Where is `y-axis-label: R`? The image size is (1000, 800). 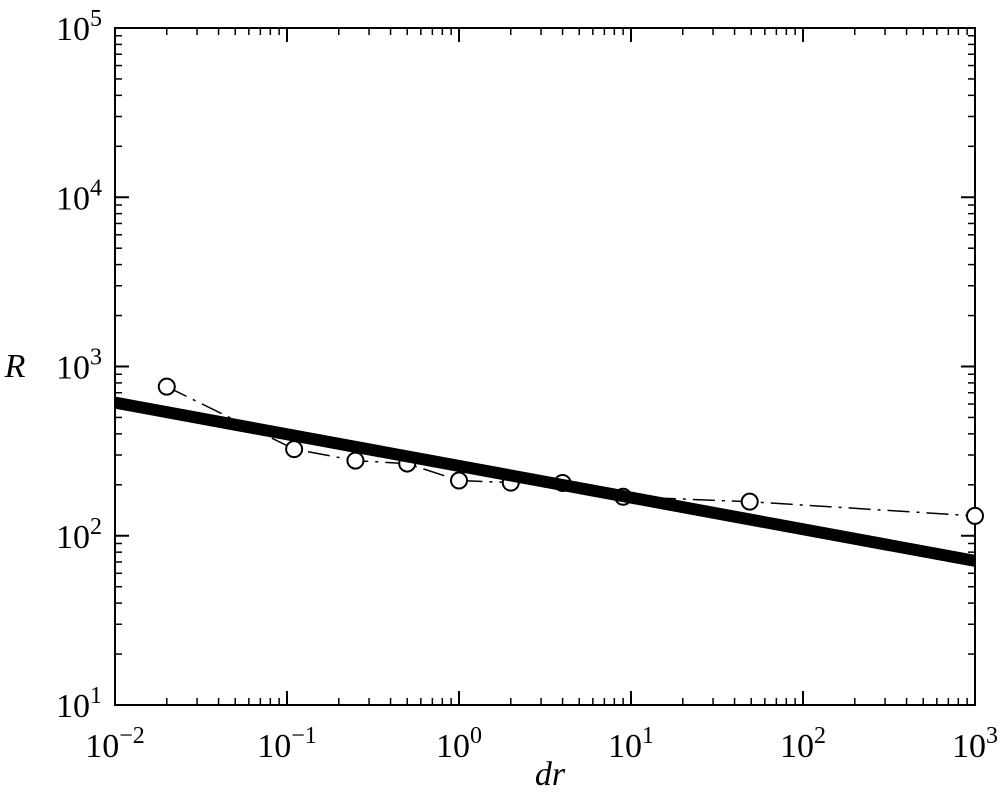 y-axis-label: R is located at coordinates (15, 366).